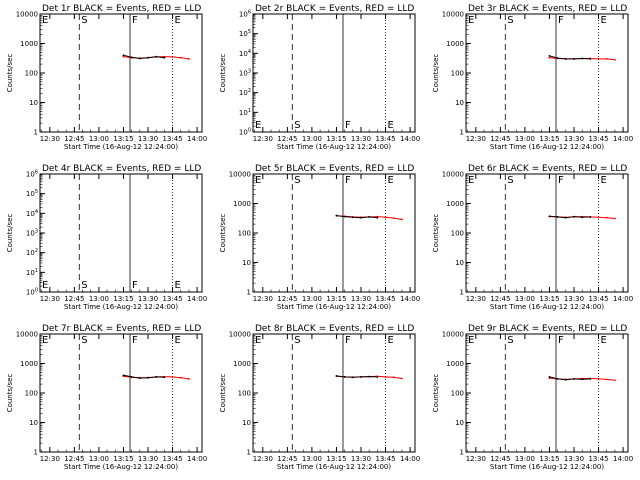  Describe the element at coordinates (245, 14) in the screenshot. I see `y-tick-label: 10⁶` at that location.